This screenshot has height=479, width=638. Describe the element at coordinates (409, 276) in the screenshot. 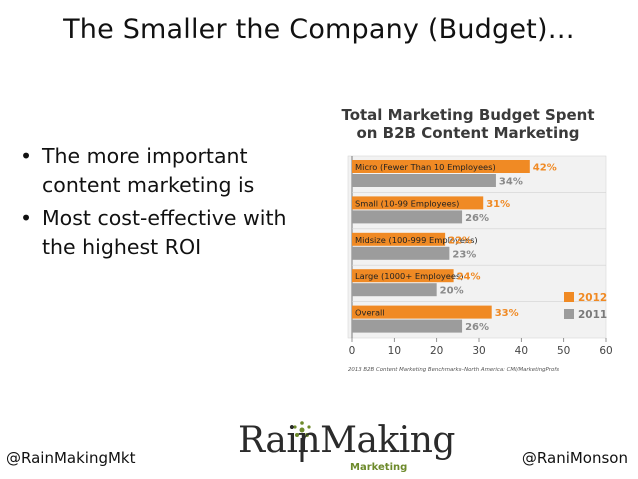

I see `category-label-3: Large (1000+ Employees)` at that location.